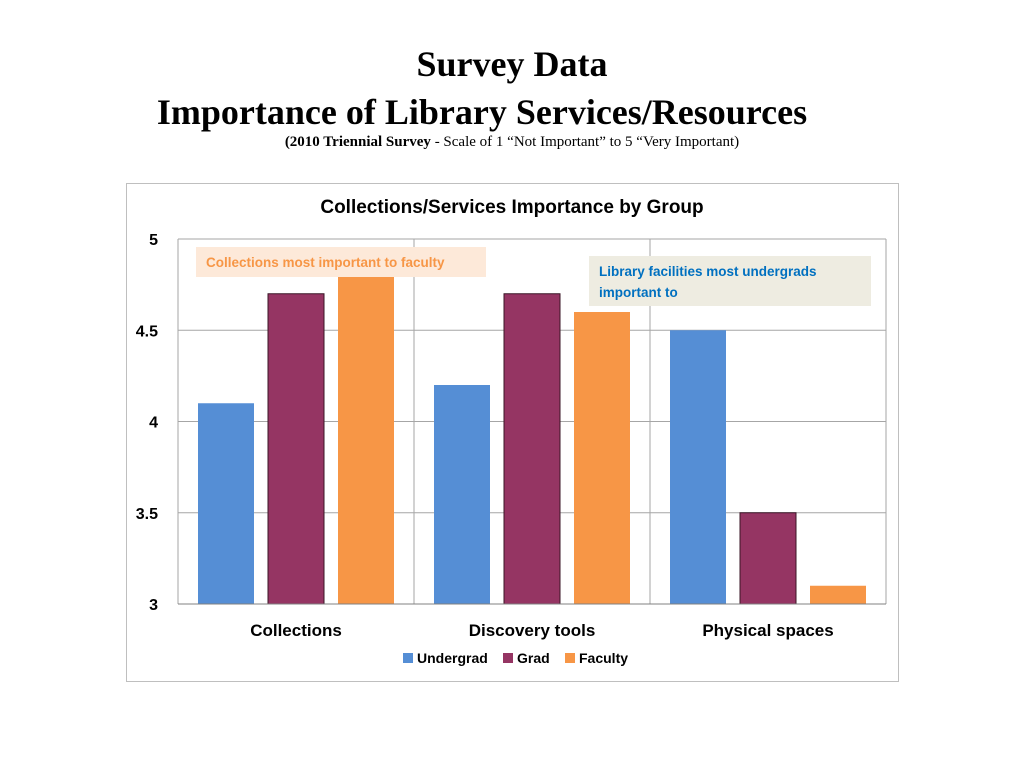 Image resolution: width=1024 pixels, height=768 pixels. What do you see at coordinates (533, 658) in the screenshot?
I see `legend-label-grad: Grad` at bounding box center [533, 658].